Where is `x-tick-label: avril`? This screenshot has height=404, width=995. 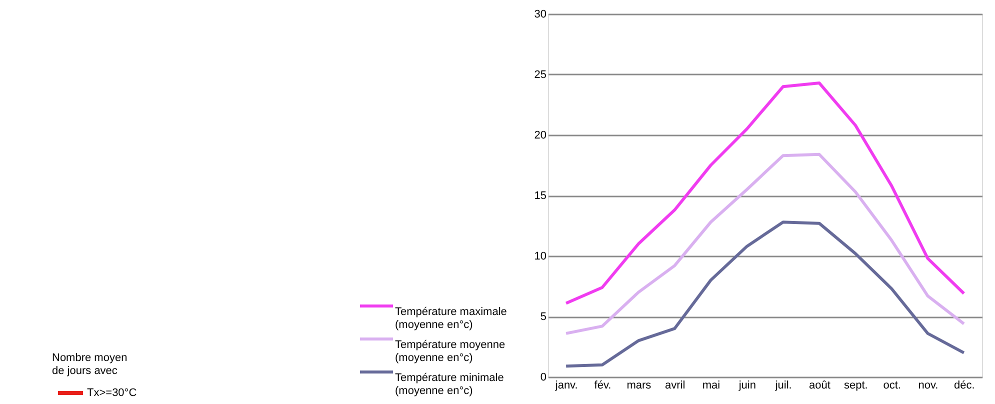 x-tick-label: avril is located at coordinates (675, 386).